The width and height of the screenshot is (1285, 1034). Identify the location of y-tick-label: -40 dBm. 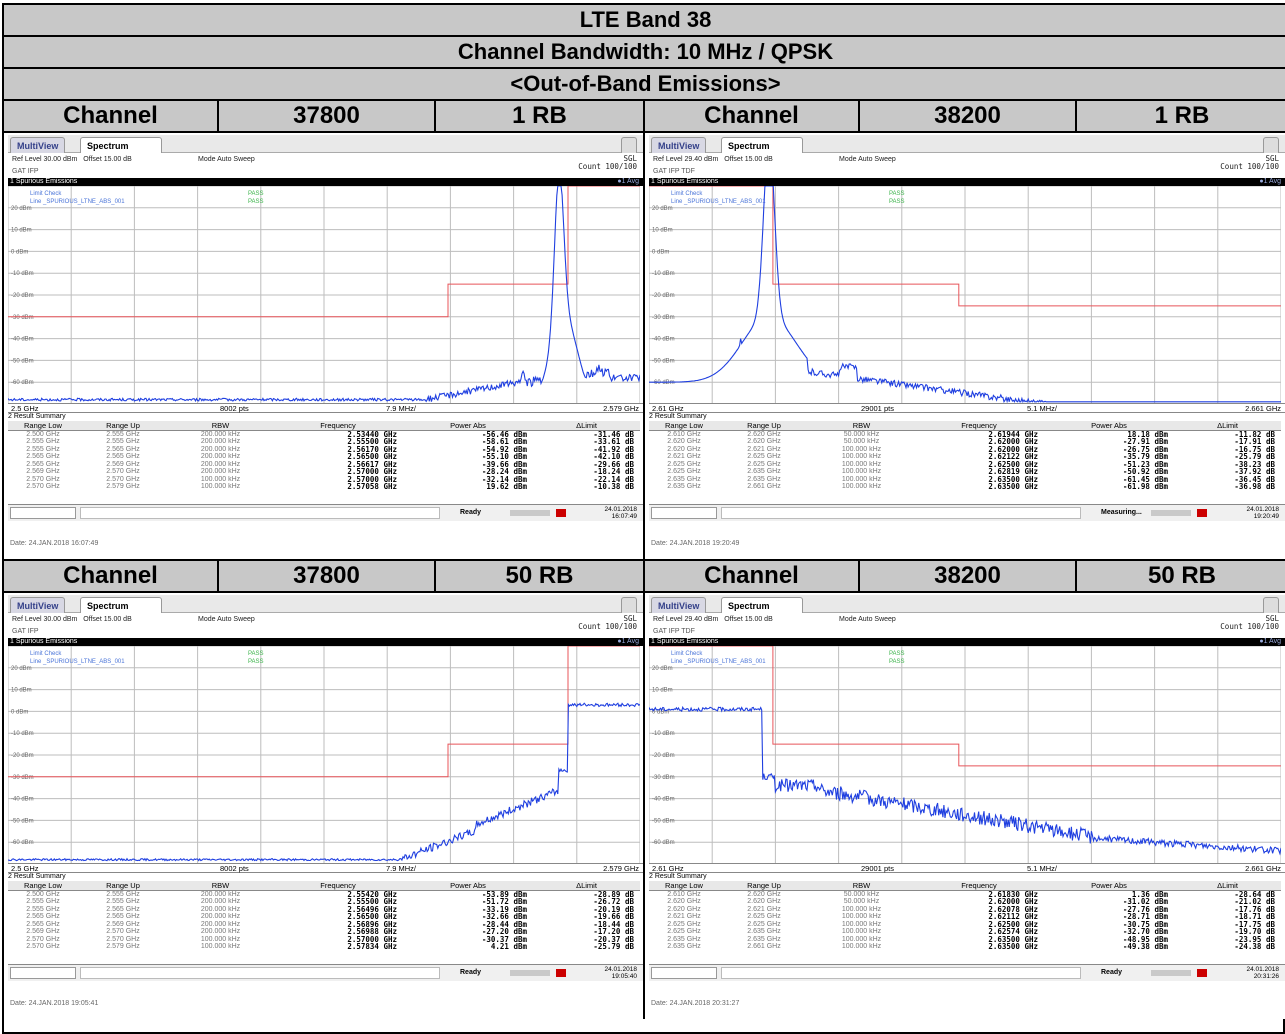
(22, 800).